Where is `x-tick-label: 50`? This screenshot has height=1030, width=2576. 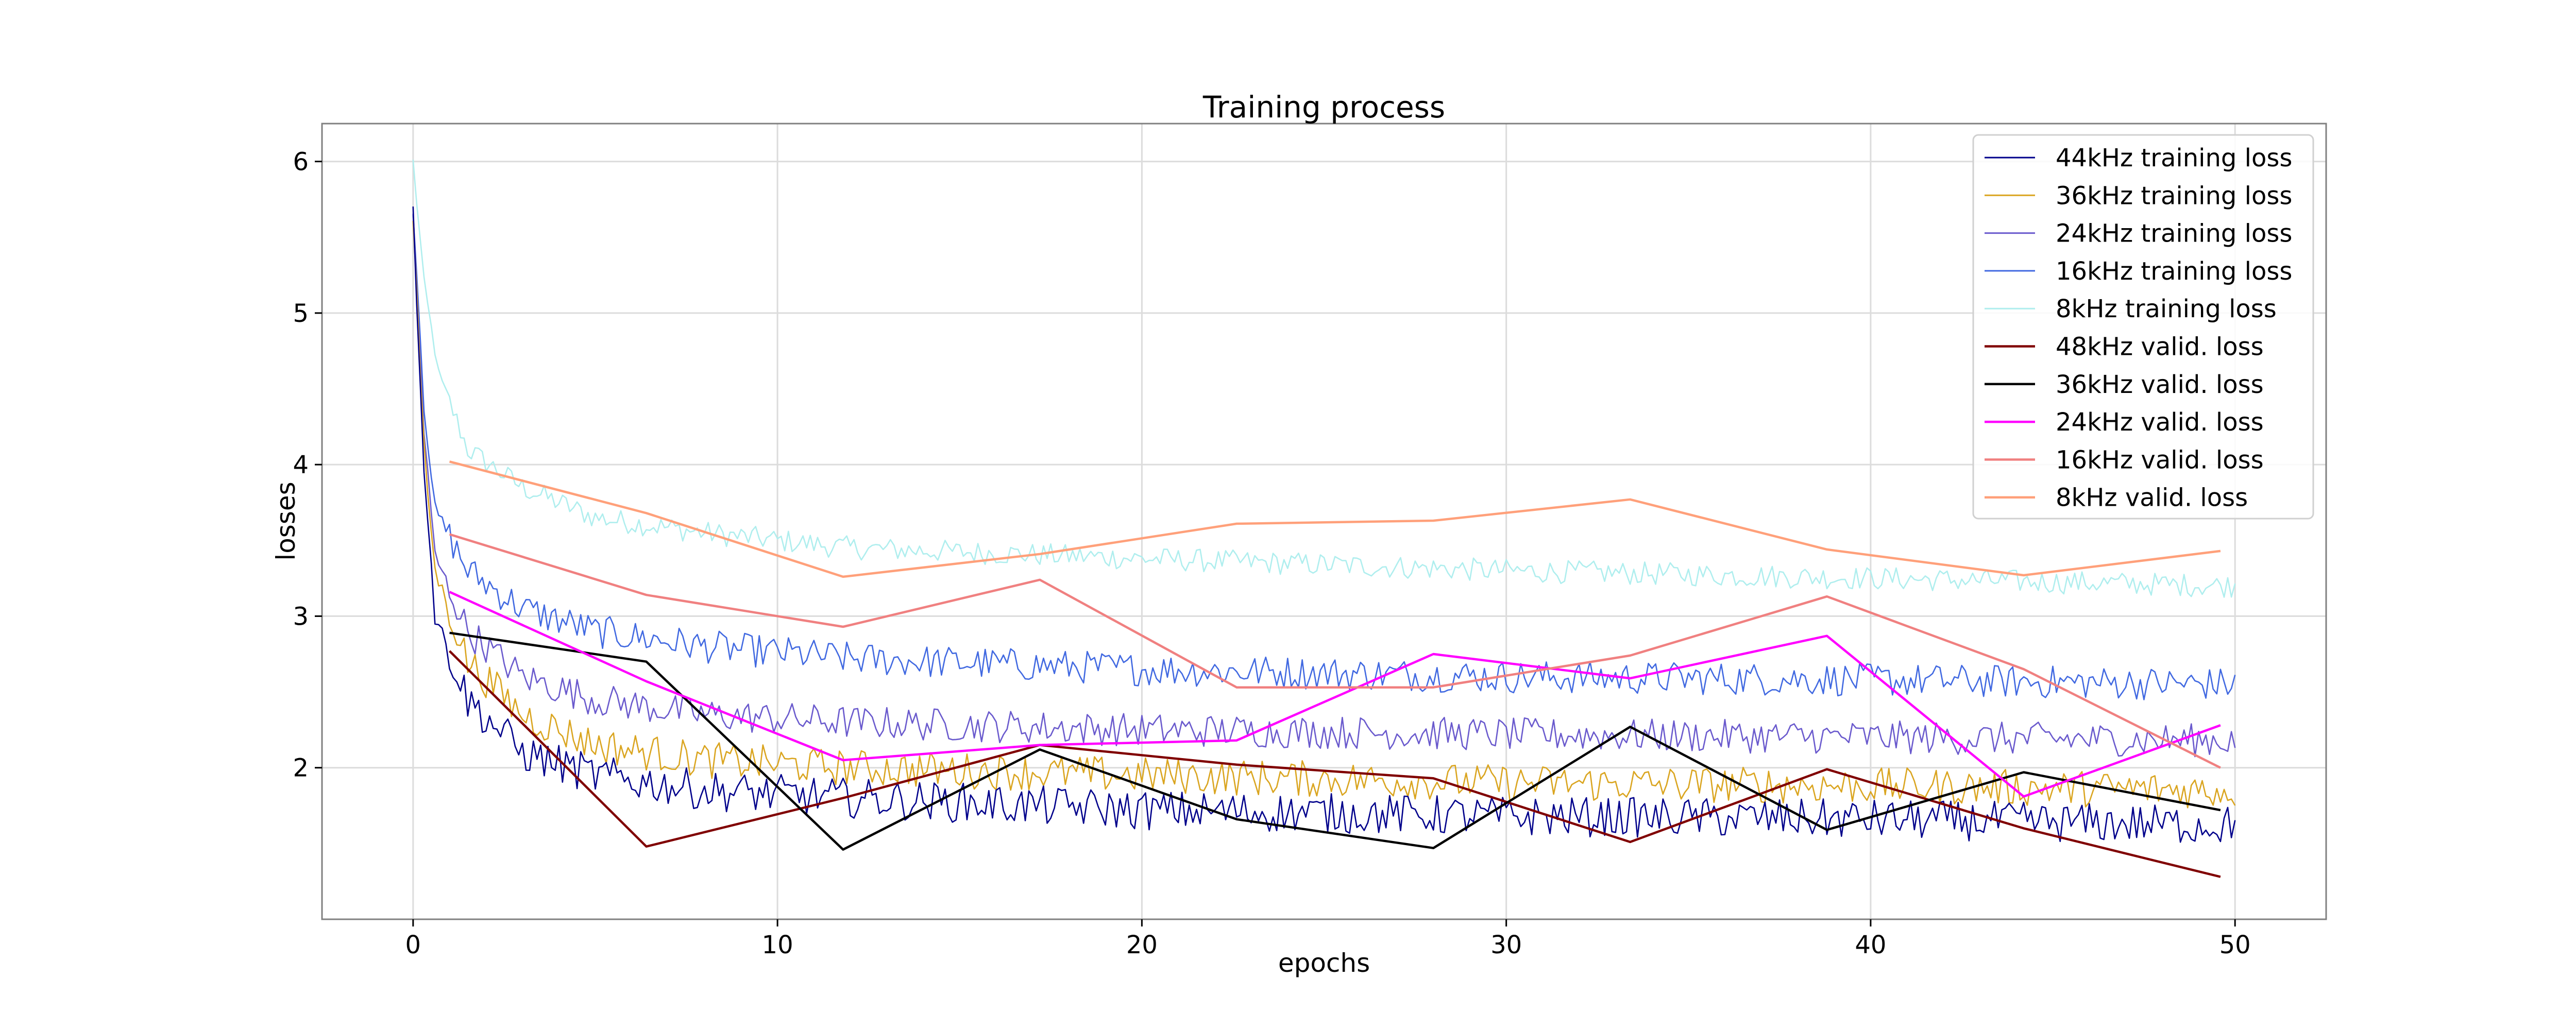
x-tick-label: 50 is located at coordinates (2235, 945).